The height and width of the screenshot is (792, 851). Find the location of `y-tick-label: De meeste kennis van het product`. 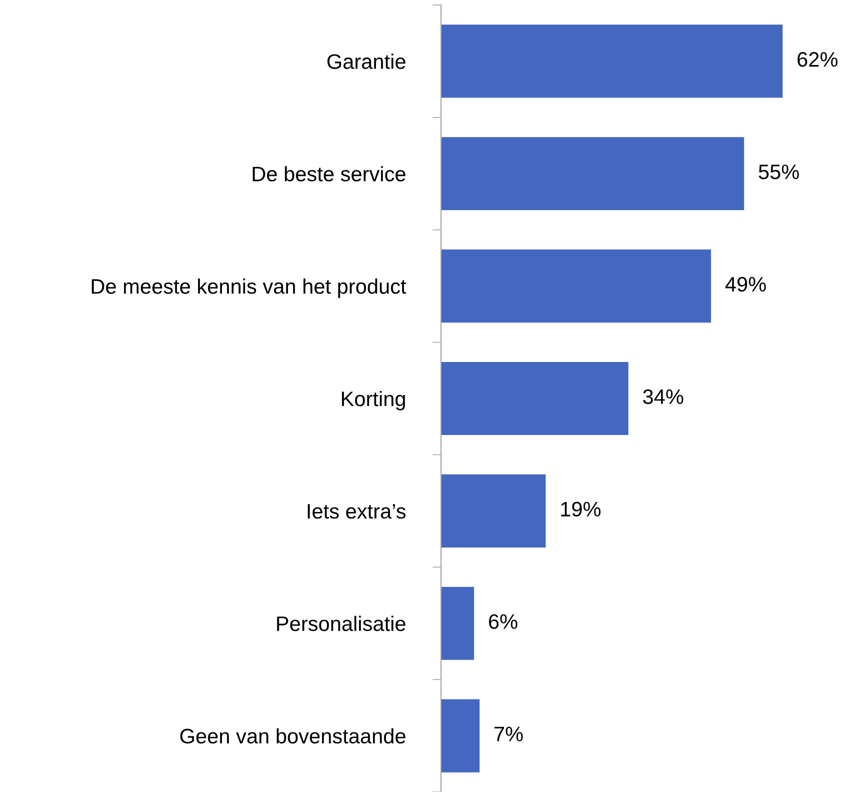

y-tick-label: De meeste kennis van het product is located at coordinates (249, 288).